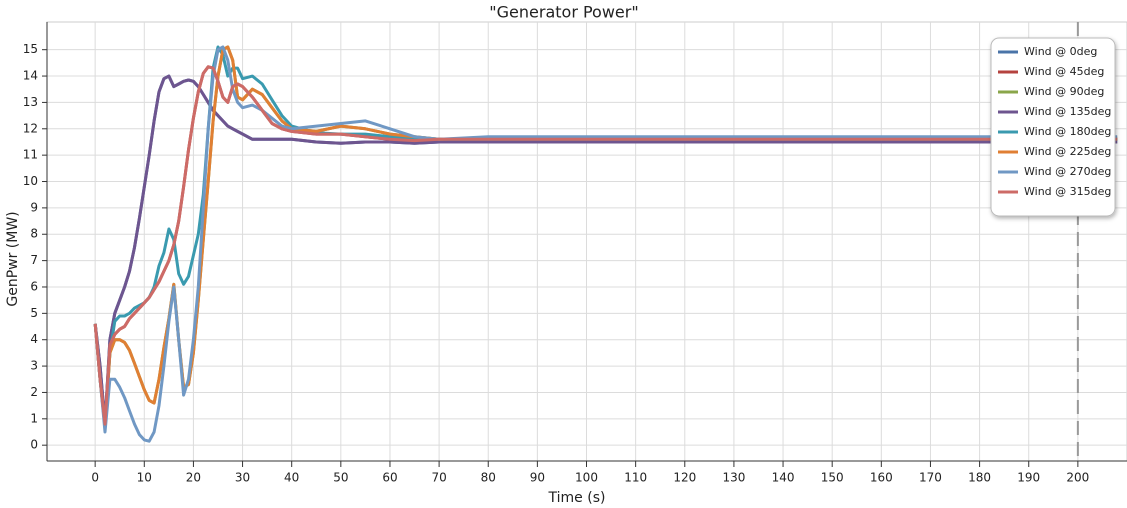 The image size is (1127, 508). Describe the element at coordinates (291, 478) in the screenshot. I see `x-tick-label: 40` at that location.